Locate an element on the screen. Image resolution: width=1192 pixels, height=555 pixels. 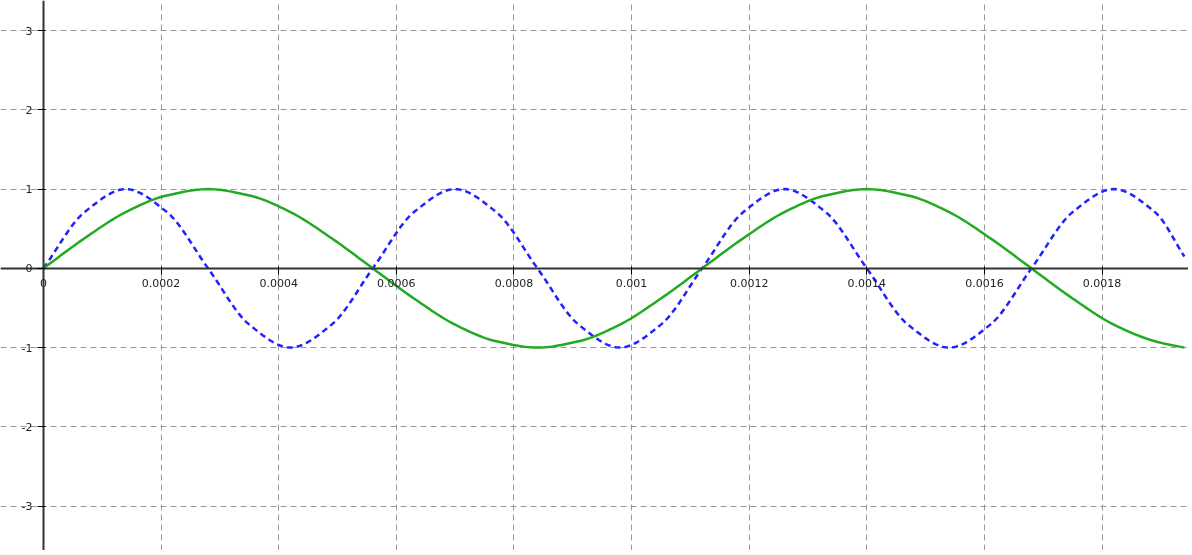
y-tick-label: -3 is located at coordinates (27, 507).